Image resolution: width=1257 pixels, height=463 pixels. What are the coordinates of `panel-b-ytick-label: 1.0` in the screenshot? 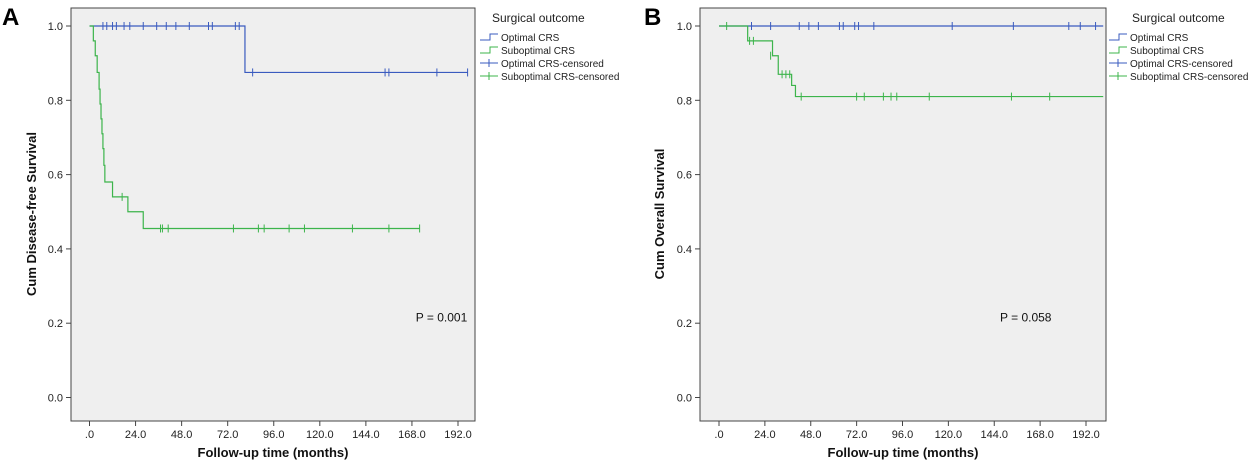 It's located at (684, 27).